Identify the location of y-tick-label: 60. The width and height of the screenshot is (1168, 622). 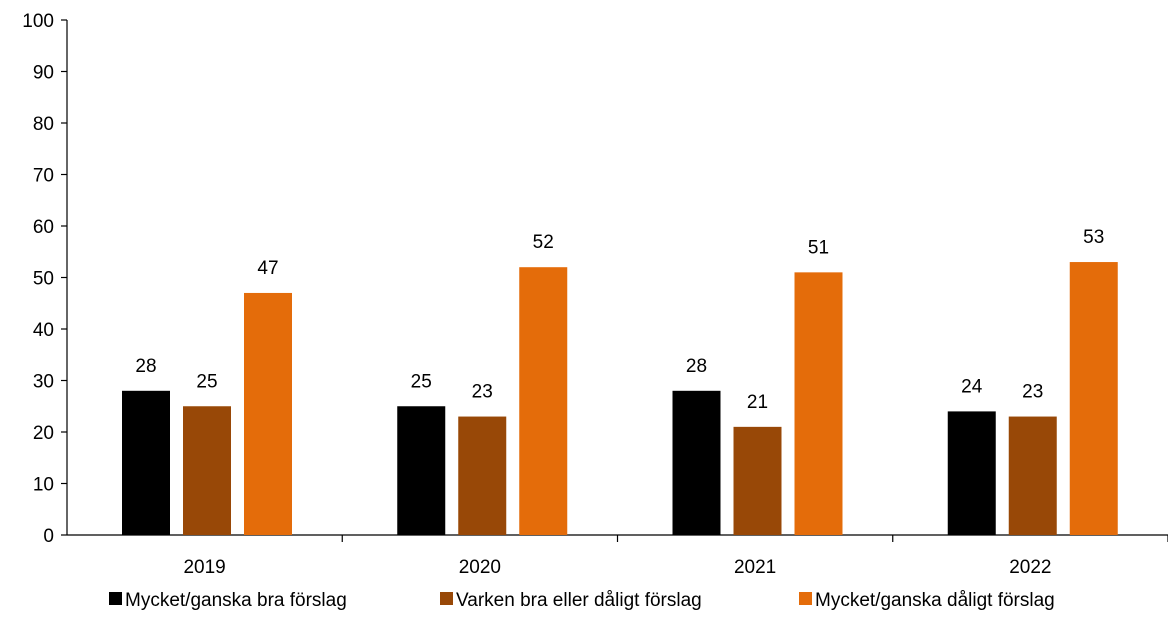
(43, 227).